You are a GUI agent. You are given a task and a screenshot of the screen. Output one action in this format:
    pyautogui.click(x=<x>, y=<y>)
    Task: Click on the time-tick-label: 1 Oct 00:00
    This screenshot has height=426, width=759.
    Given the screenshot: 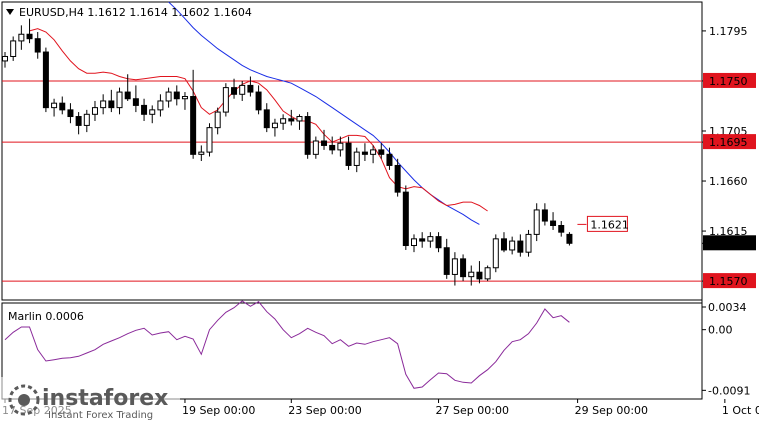 What is the action you would take?
    pyautogui.click(x=740, y=410)
    